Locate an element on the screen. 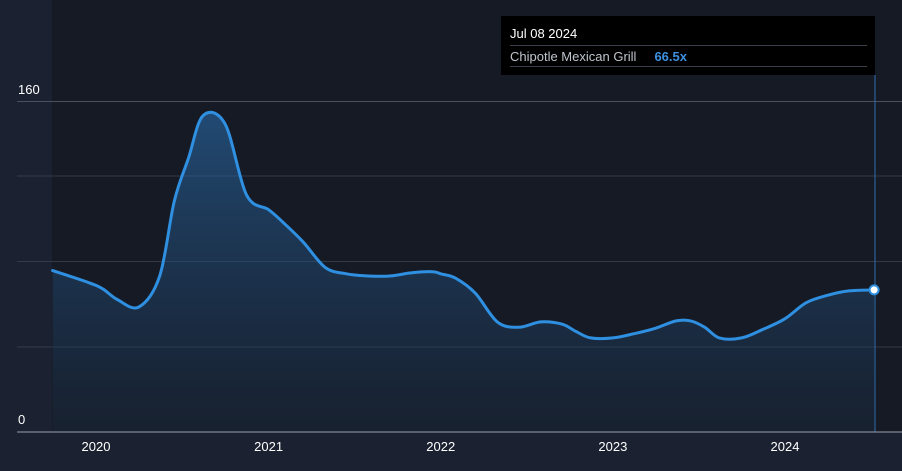 Image resolution: width=902 pixels, height=471 pixels. hover-marker is located at coordinates (874, 290).